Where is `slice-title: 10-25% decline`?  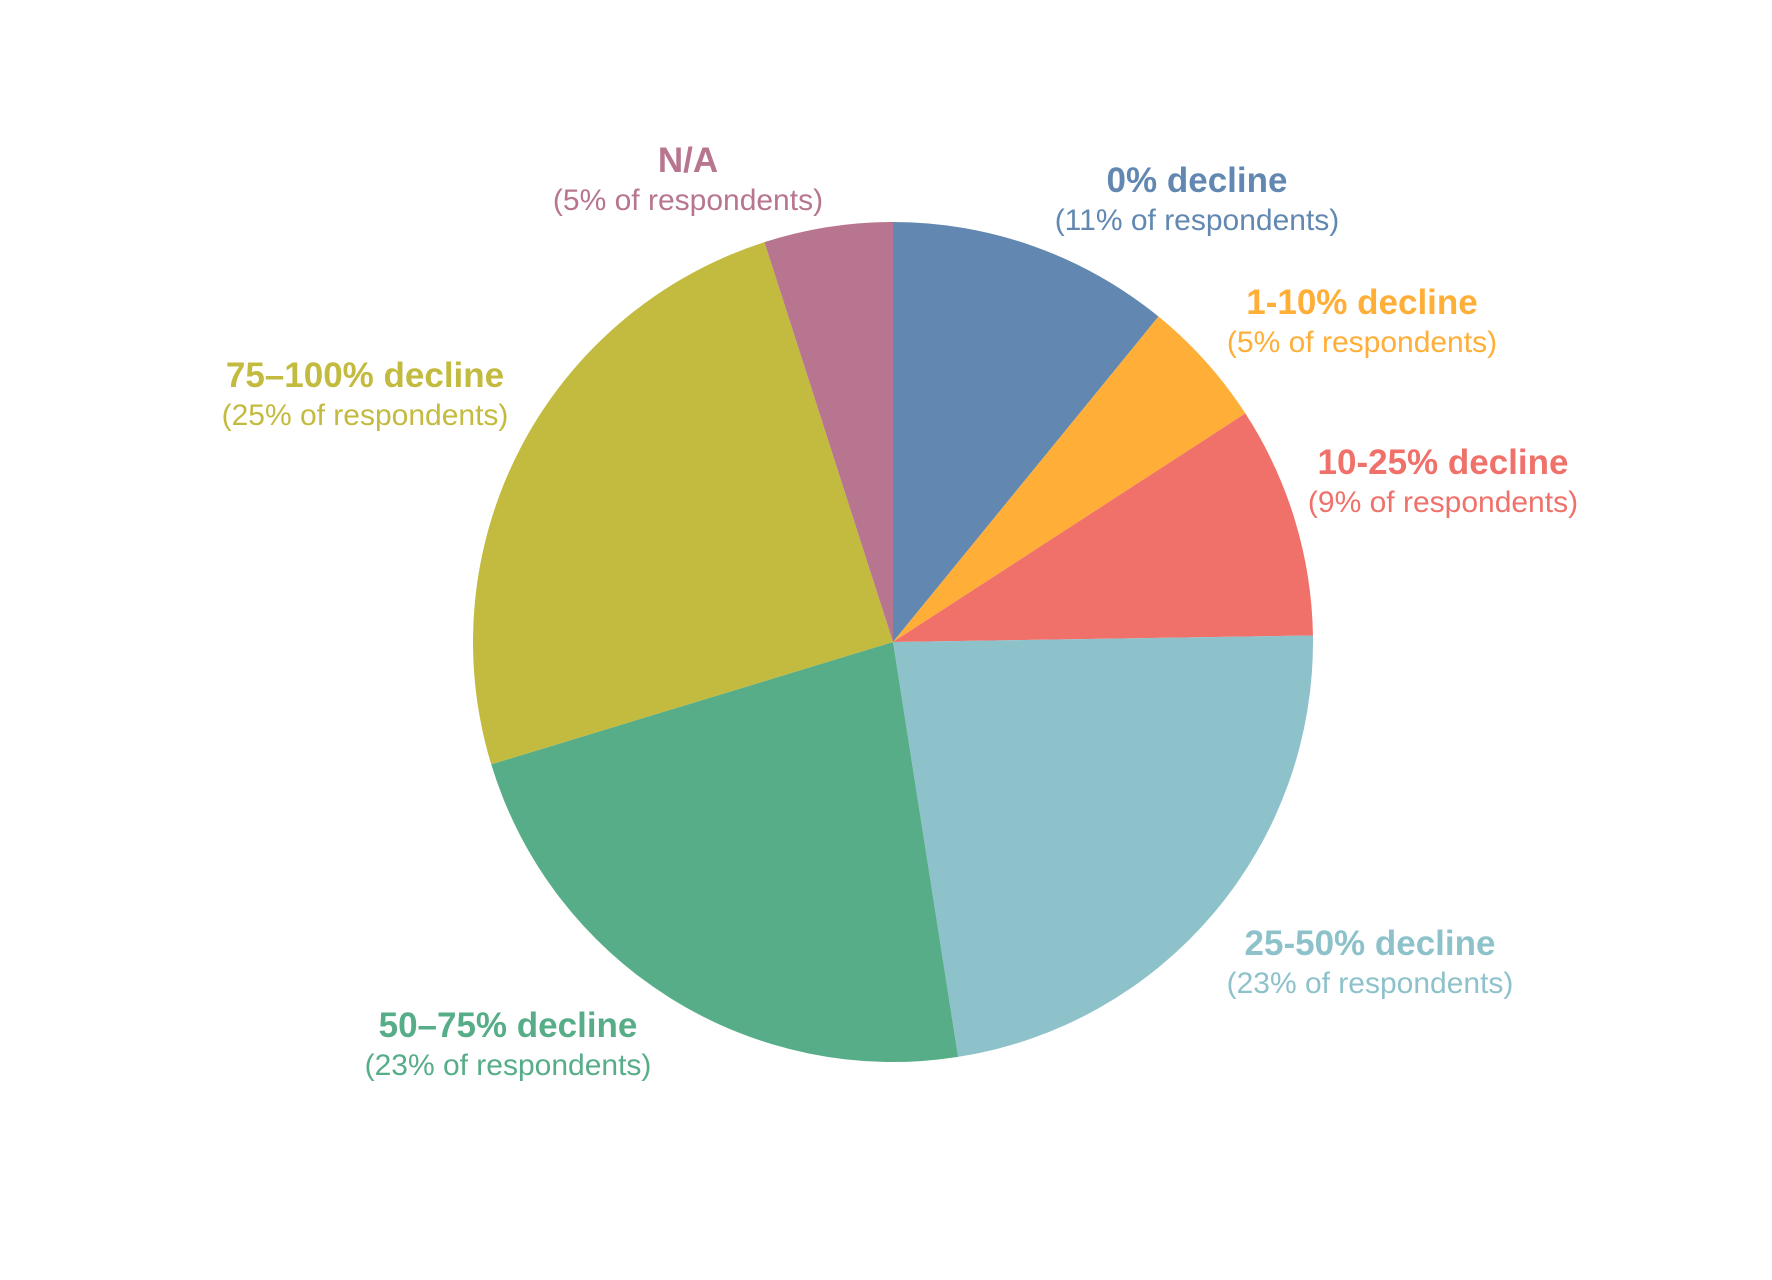
slice-title: 10-25% decline is located at coordinates (1443, 462).